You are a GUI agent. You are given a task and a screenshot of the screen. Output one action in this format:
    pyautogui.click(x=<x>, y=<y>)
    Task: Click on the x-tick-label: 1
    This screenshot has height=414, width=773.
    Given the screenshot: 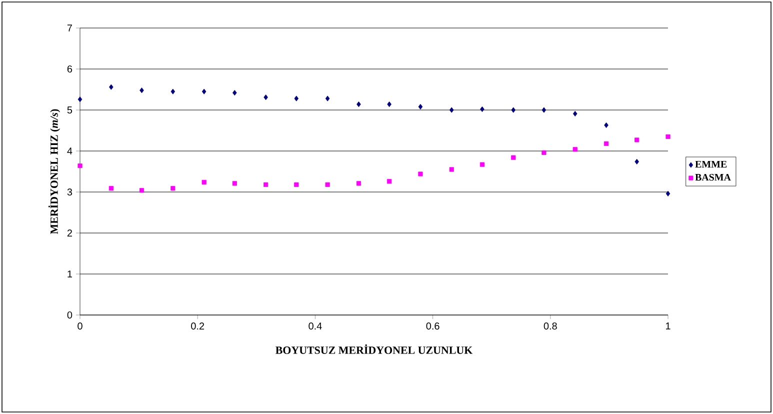 What is the action you would take?
    pyautogui.click(x=668, y=326)
    